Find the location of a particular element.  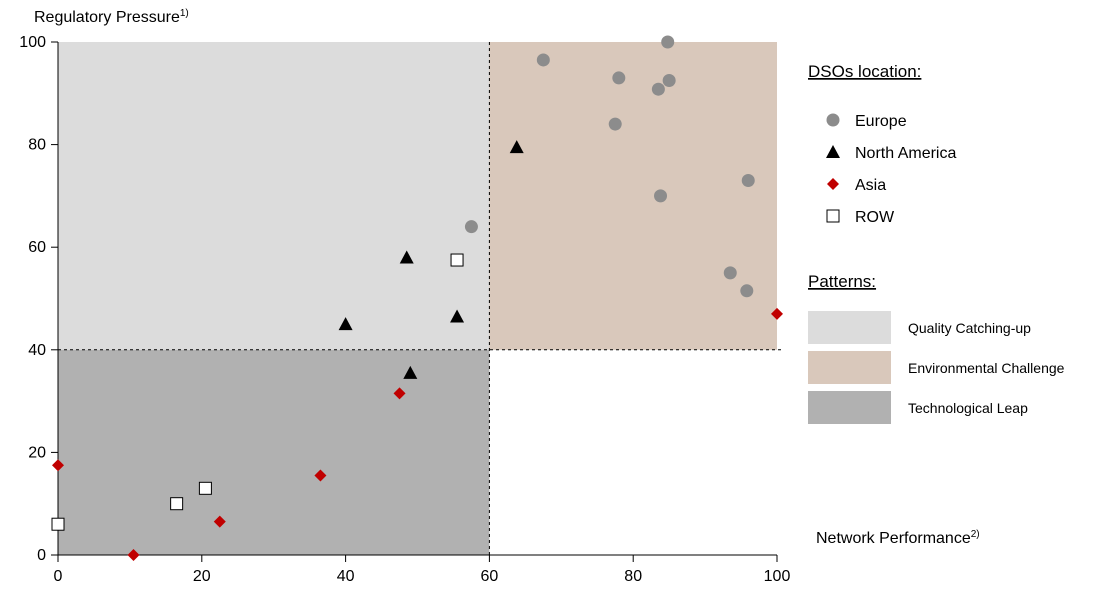

pattern-label-1: Environmental Challenge is located at coordinates (986, 368).